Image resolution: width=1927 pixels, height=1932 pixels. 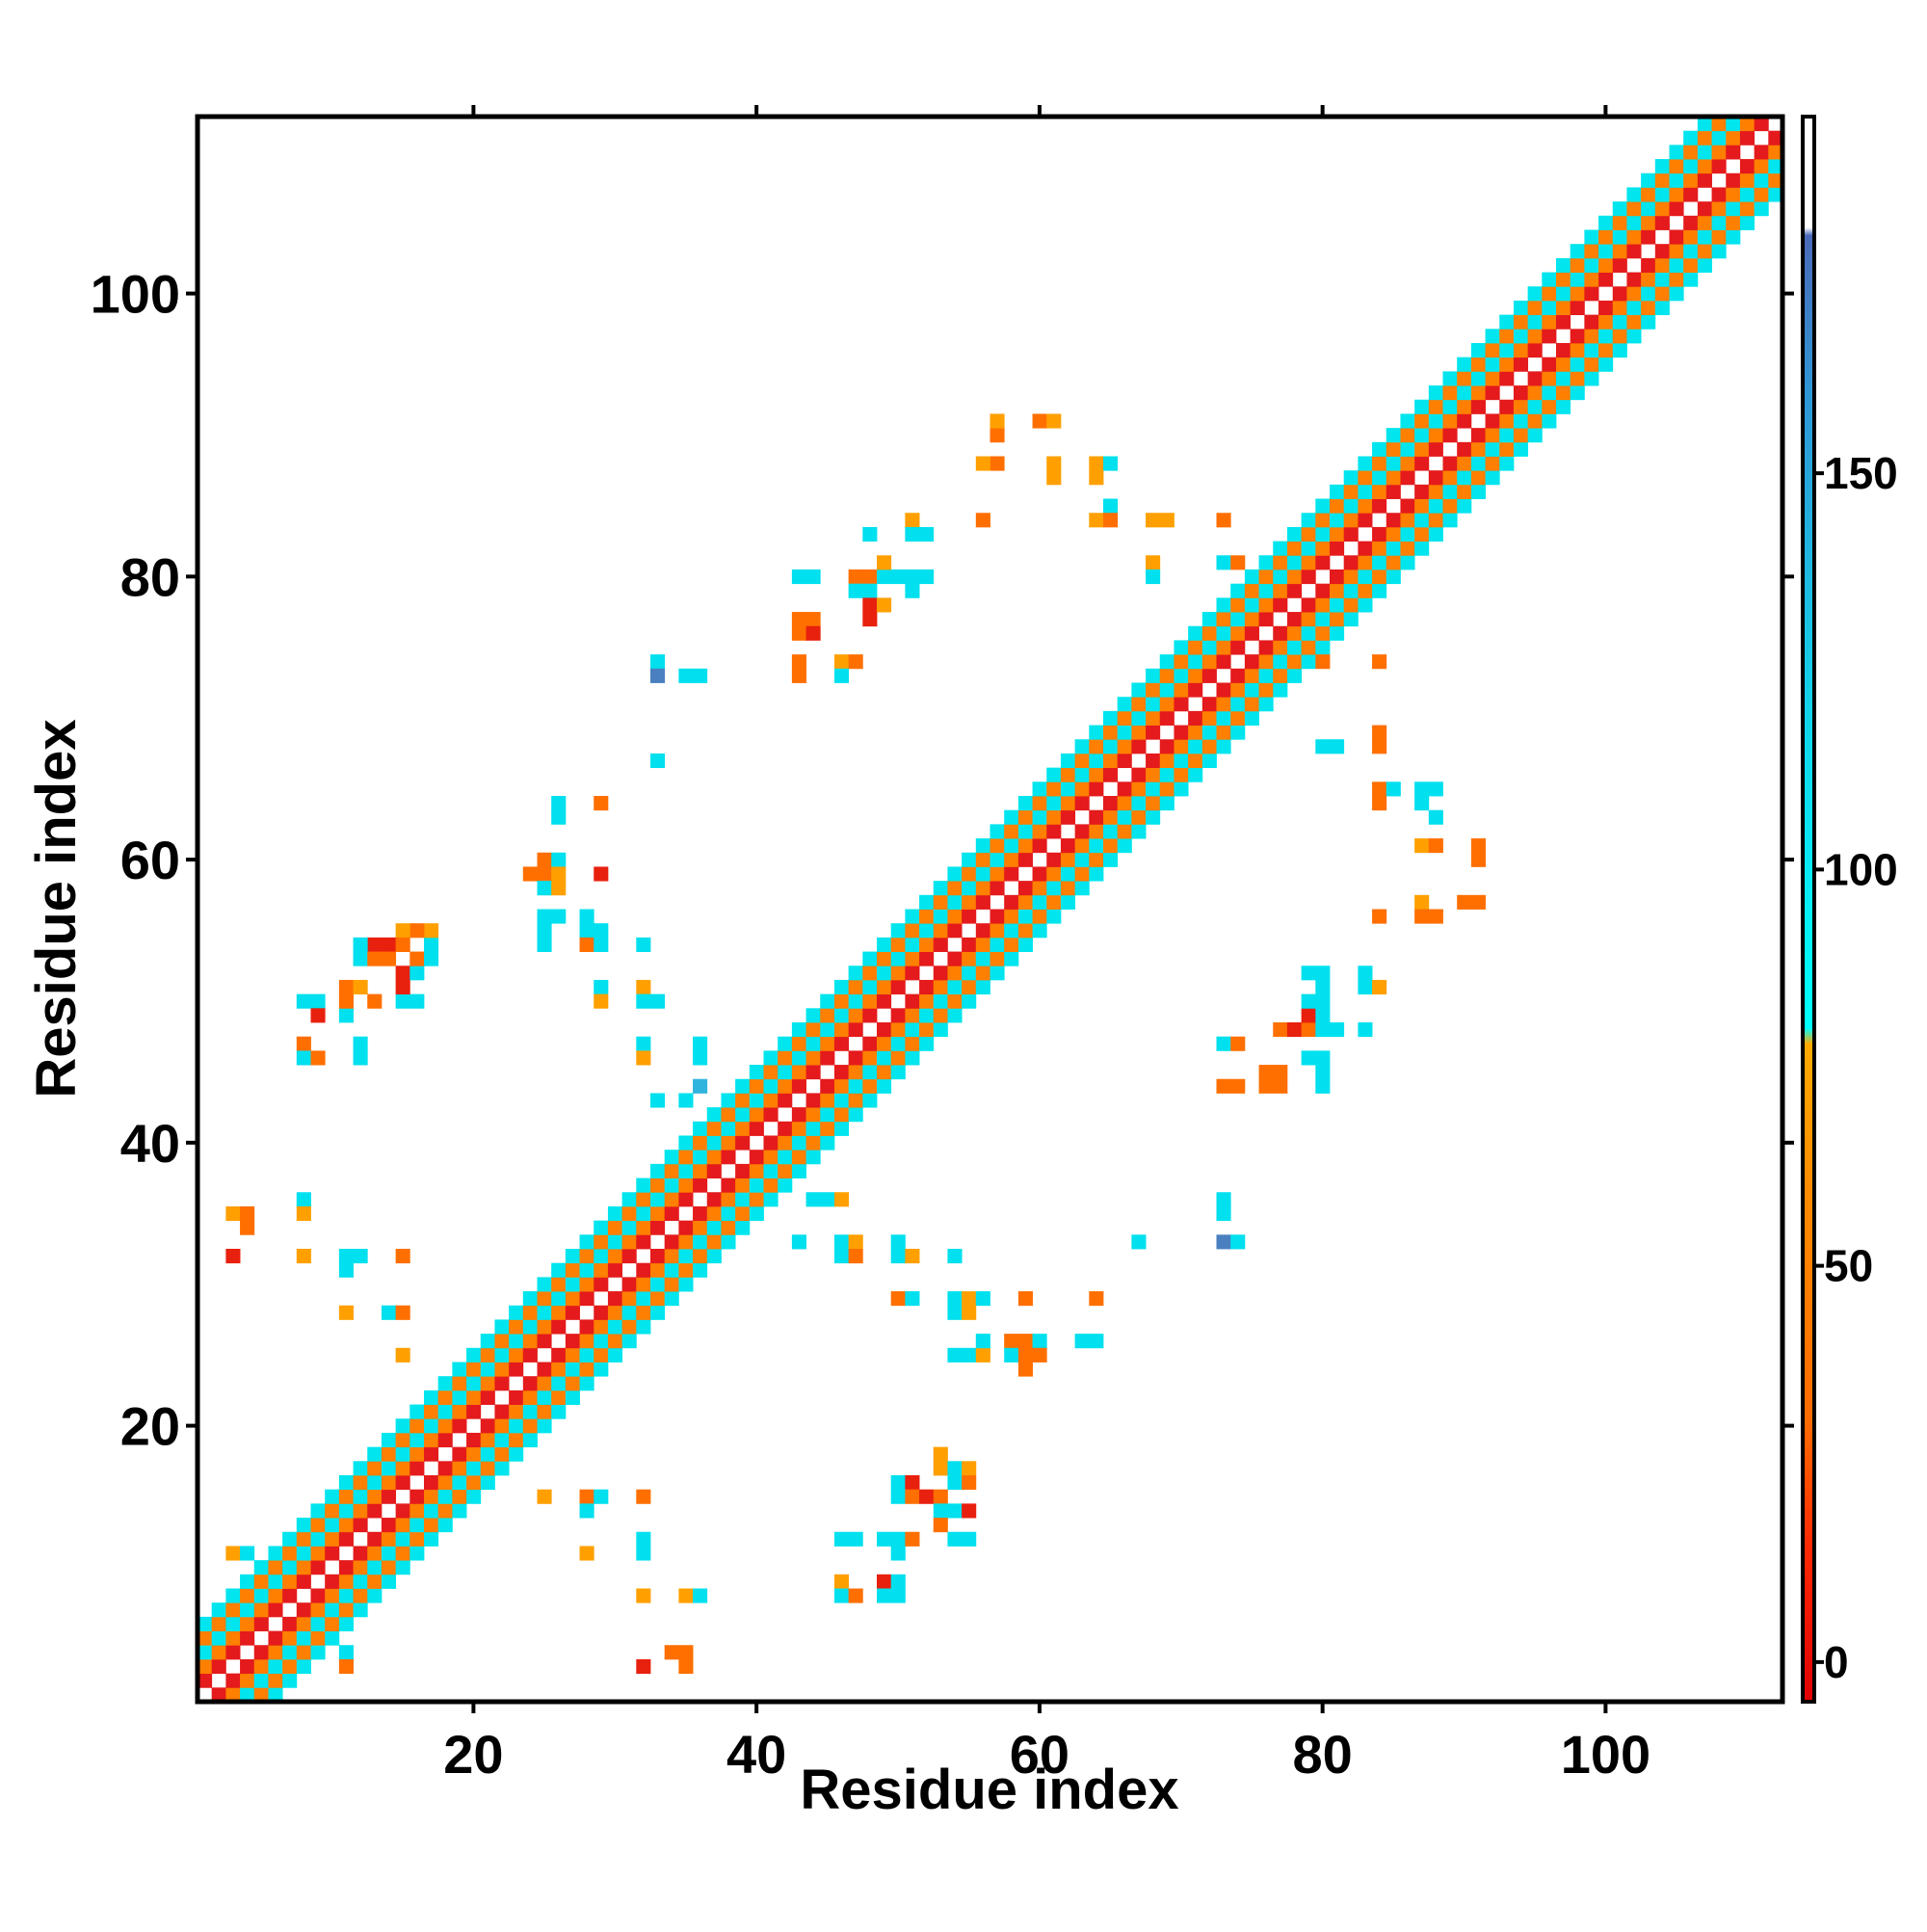 What do you see at coordinates (150, 576) in the screenshot?
I see `y-tick-label: 80` at bounding box center [150, 576].